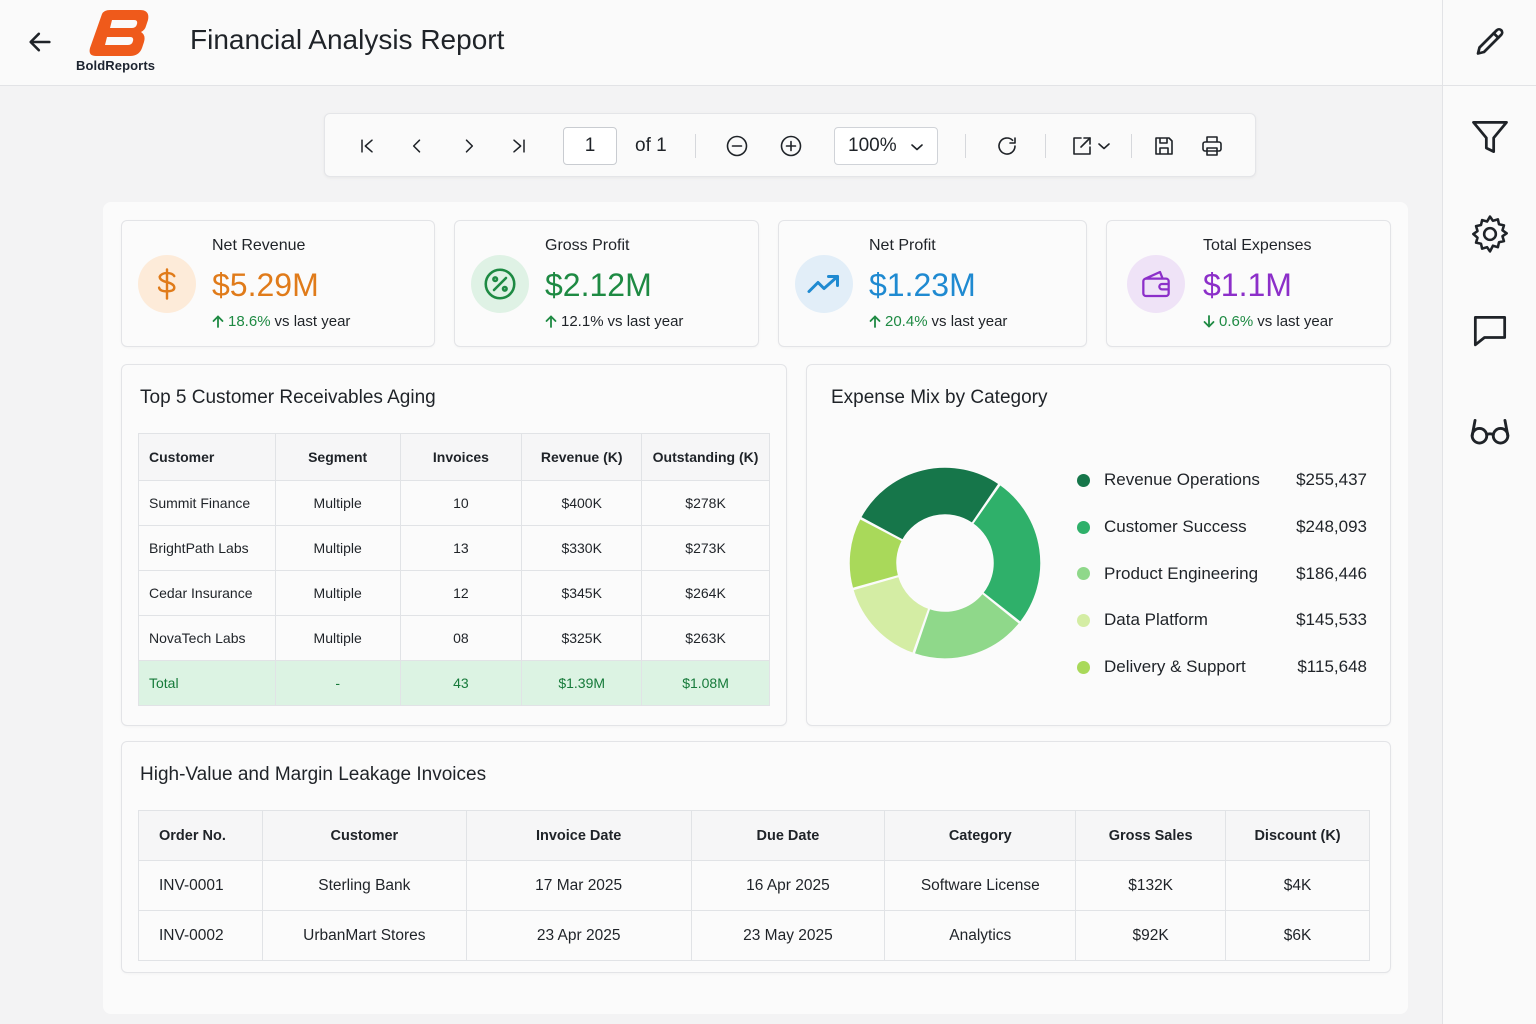  What do you see at coordinates (200, 885) in the screenshot?
I see `table-cell: INV-0001` at bounding box center [200, 885].